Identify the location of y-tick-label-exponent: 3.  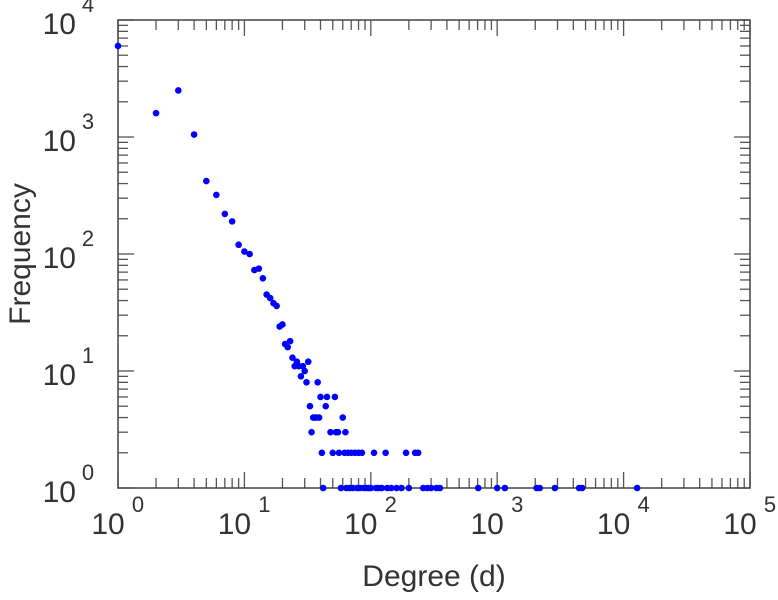
(88, 121).